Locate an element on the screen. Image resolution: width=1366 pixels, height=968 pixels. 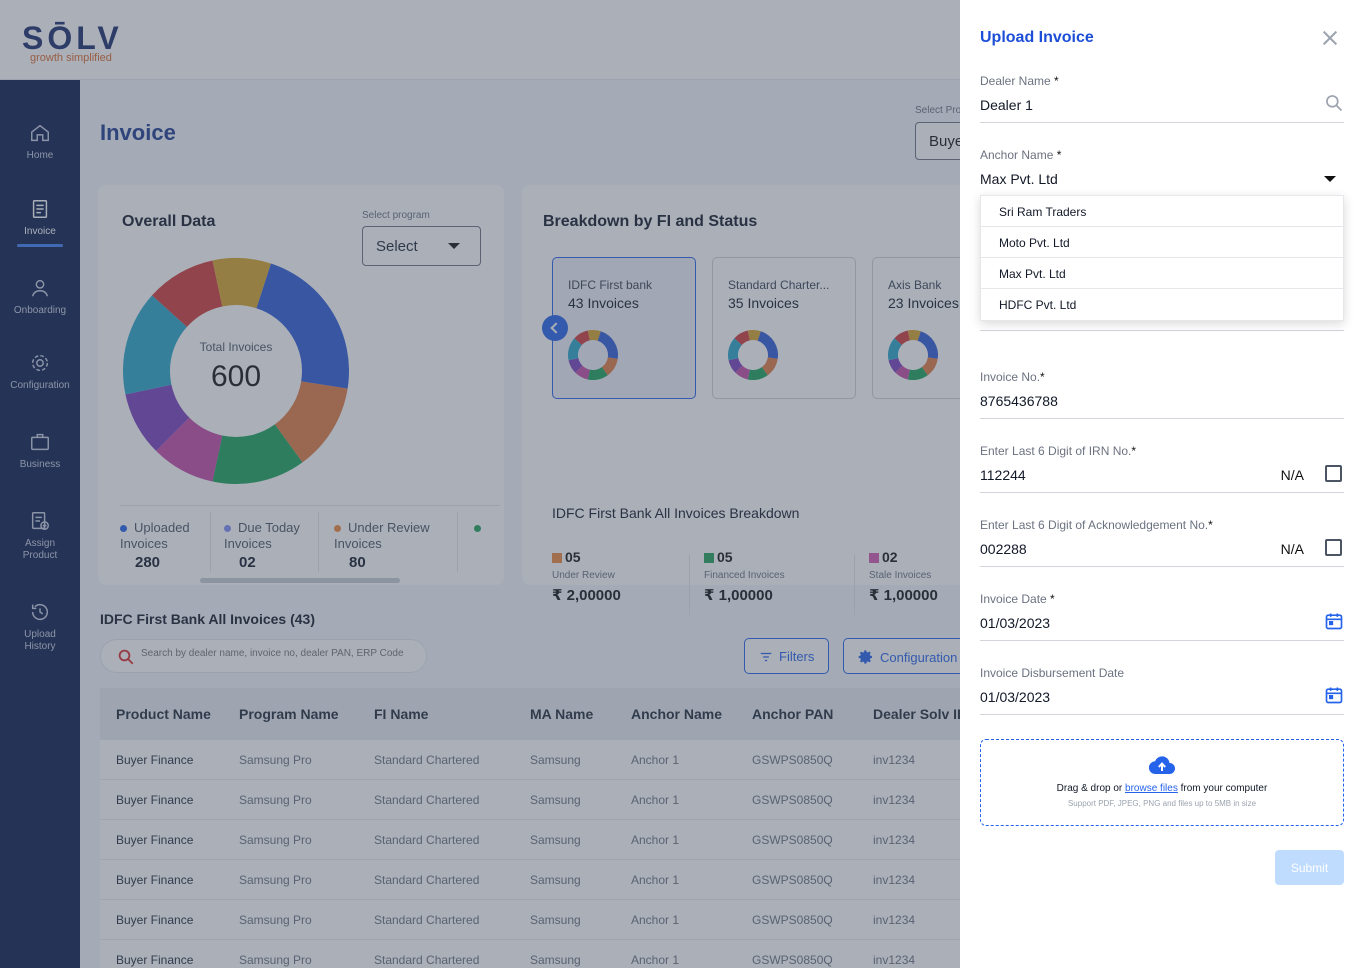
sidebar-item-upload-history: Upload History is located at coordinates (40, 627).